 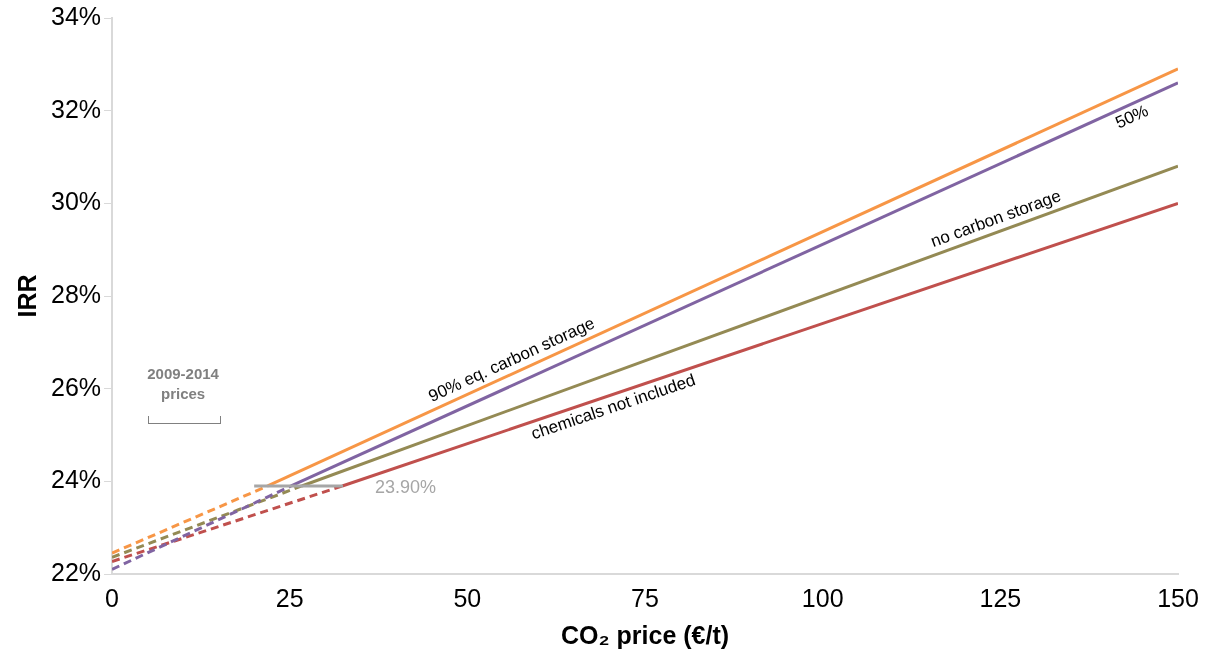 What do you see at coordinates (183, 384) in the screenshot?
I see `annotation: 2009-2014 prices` at bounding box center [183, 384].